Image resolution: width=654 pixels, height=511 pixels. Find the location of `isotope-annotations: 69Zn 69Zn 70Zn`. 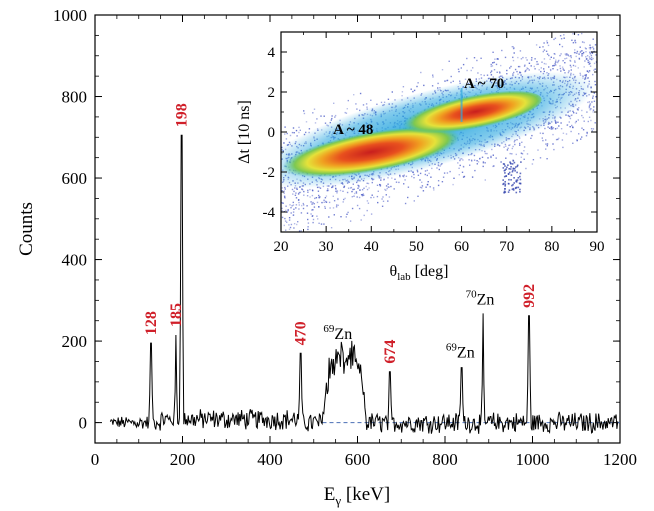

isotope-annotations: 69Zn 69Zn 70Zn is located at coordinates (408, 324).